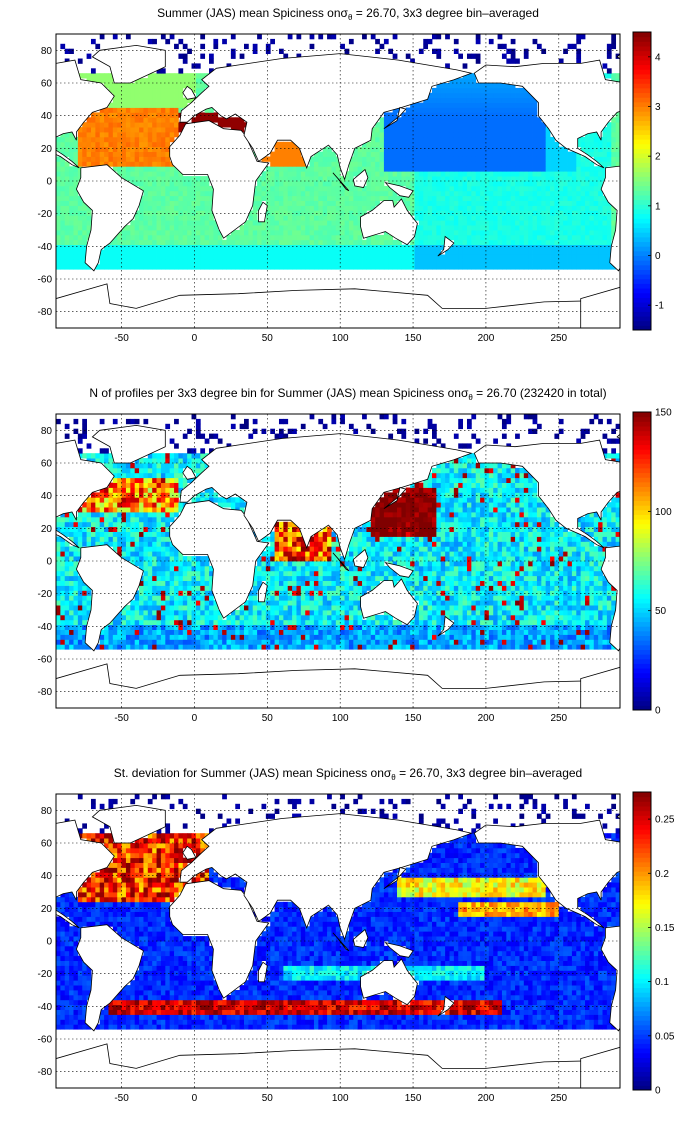  What do you see at coordinates (49, 182) in the screenshot?
I see `y-tick-label: 0` at bounding box center [49, 182].